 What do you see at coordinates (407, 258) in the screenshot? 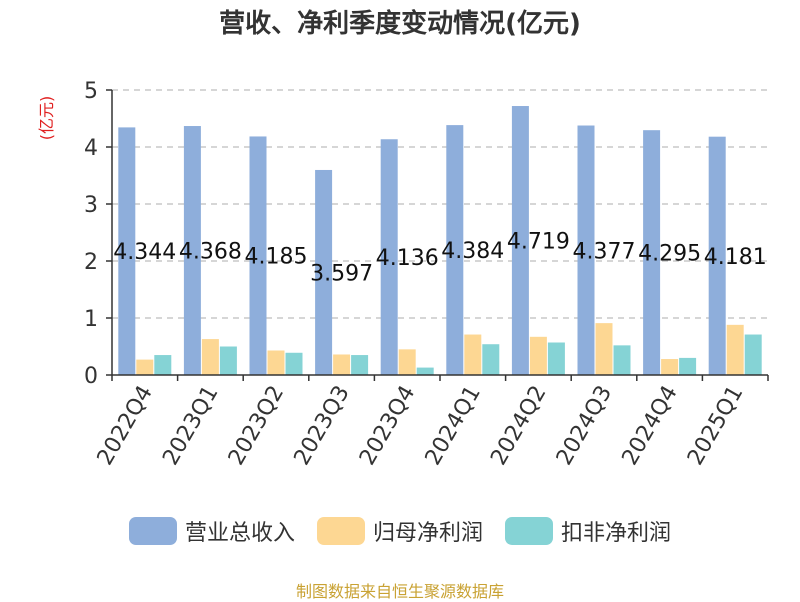
I see `value-label: 4.136` at bounding box center [407, 258].